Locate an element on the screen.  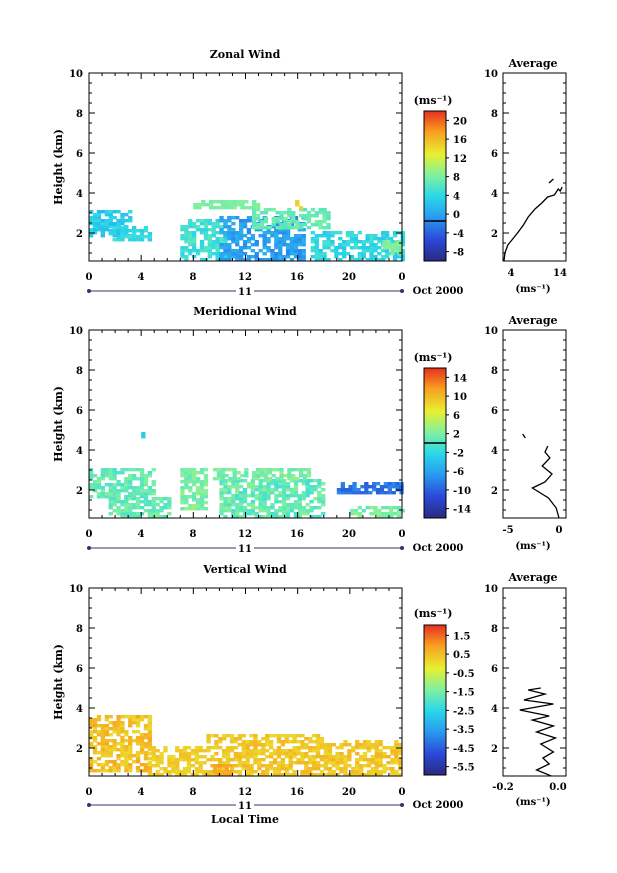
colorbar-tick-label: 0.5 is located at coordinates (461, 655).